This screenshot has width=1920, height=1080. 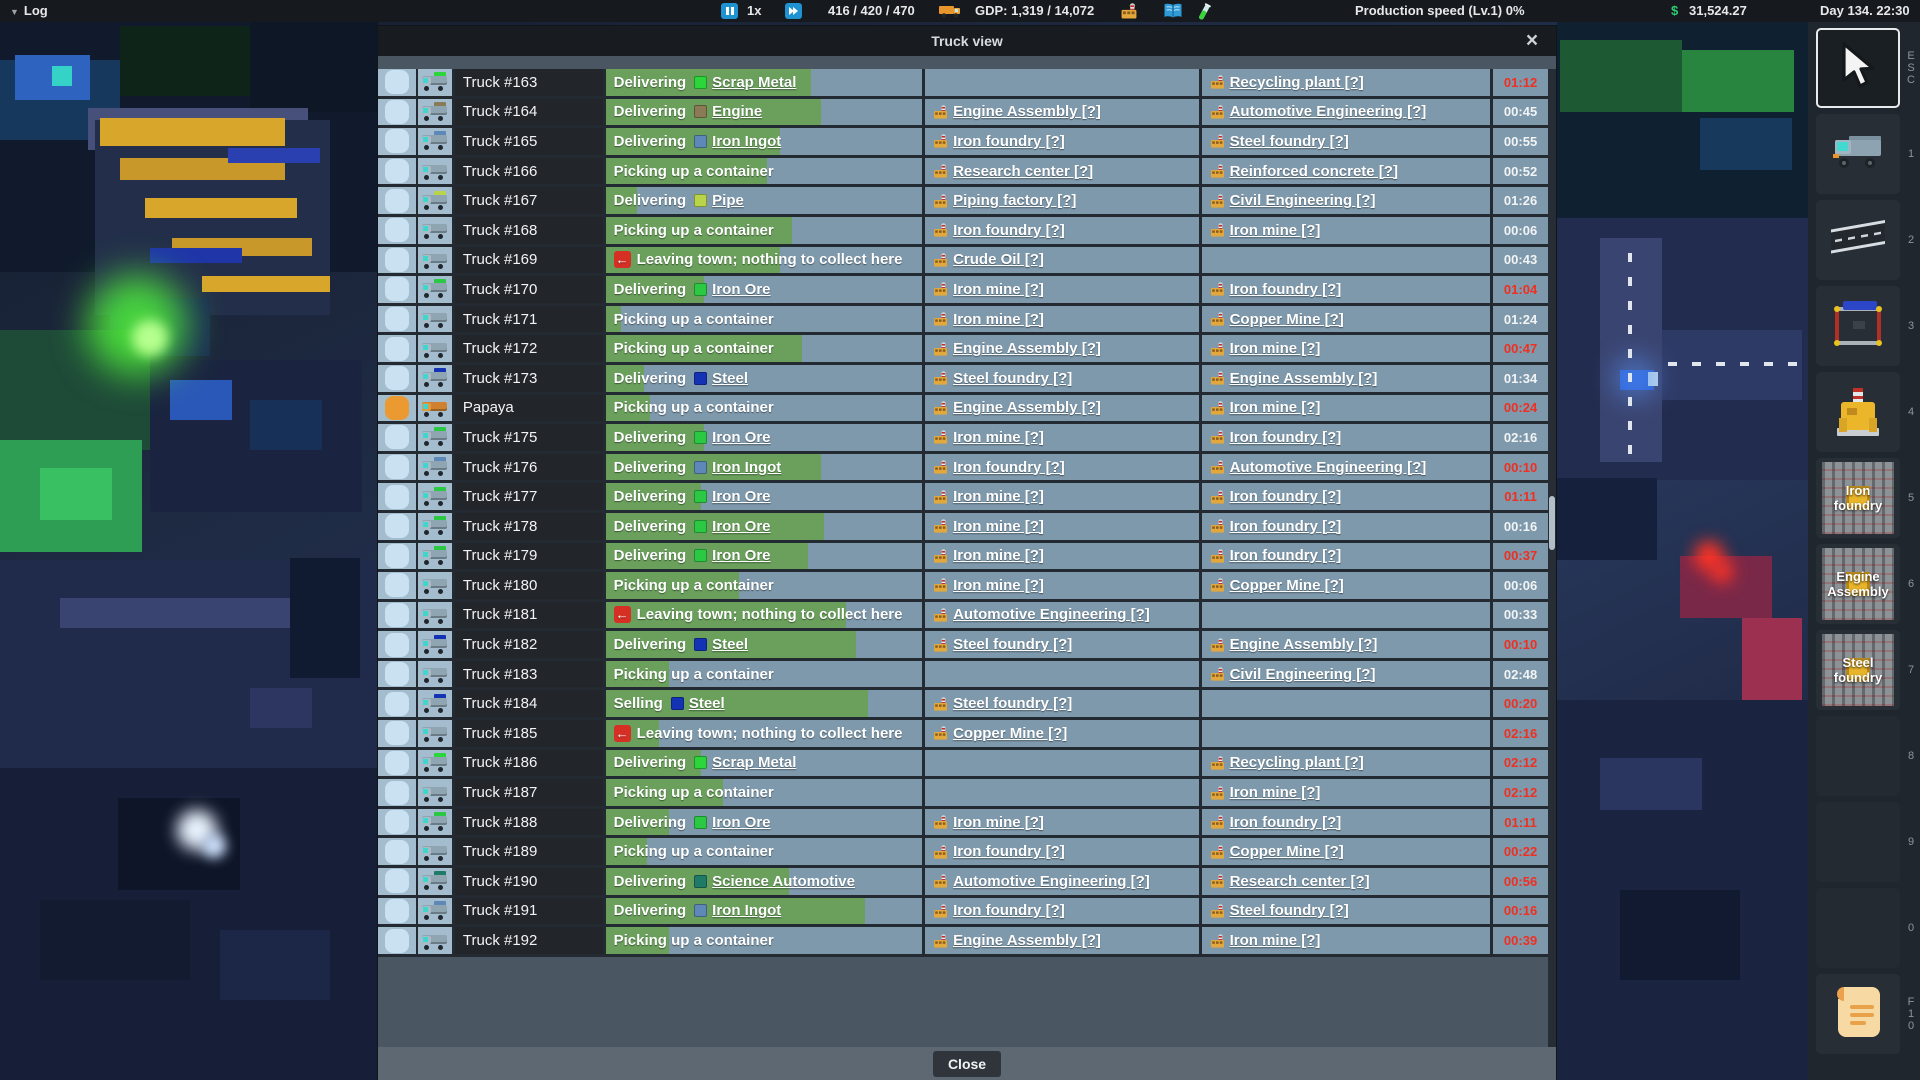 What do you see at coordinates (530, 526) in the screenshot?
I see `truck-name: Truck #178` at bounding box center [530, 526].